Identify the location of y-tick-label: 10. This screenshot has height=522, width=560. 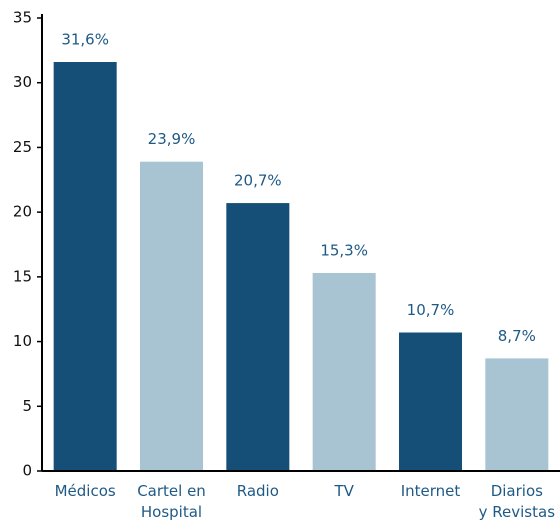
(22, 341).